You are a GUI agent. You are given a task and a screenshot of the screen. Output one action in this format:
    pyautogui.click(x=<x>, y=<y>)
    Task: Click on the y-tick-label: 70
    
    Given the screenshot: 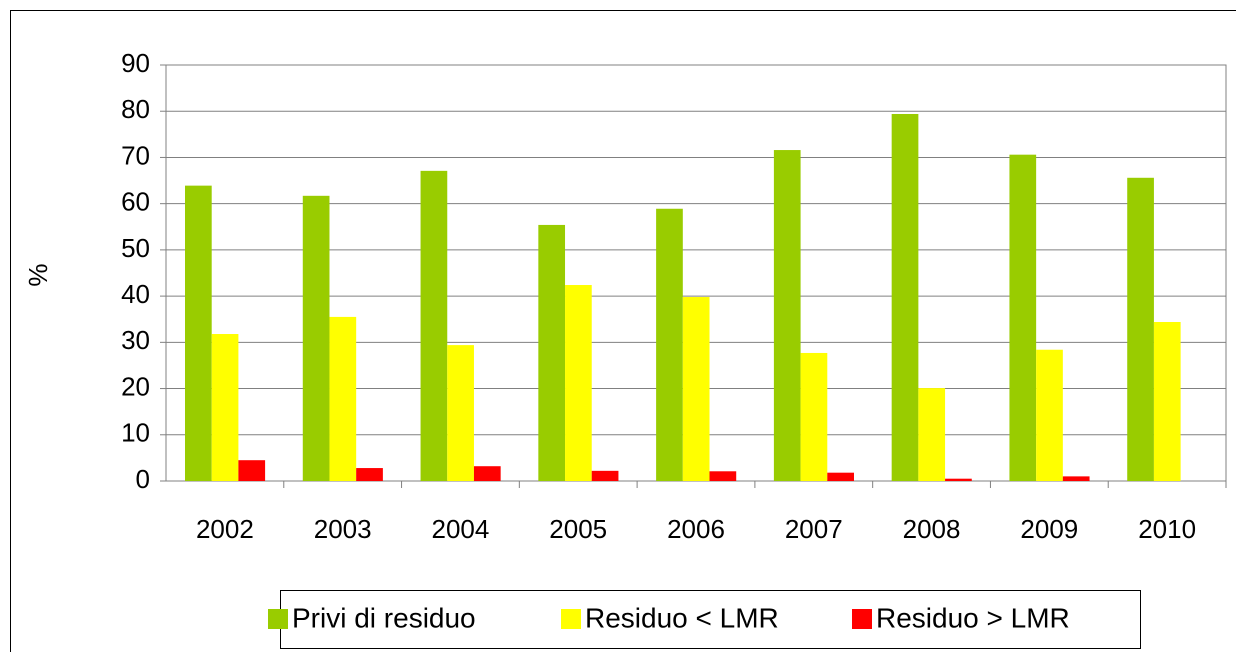 What is the action you would take?
    pyautogui.click(x=135, y=155)
    